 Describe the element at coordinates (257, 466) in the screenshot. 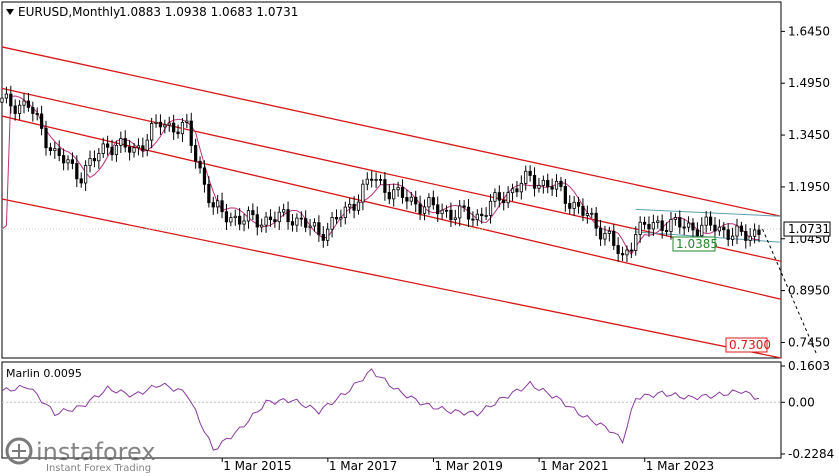

I see `time-tick-label: 1 Mar 2015` at that location.